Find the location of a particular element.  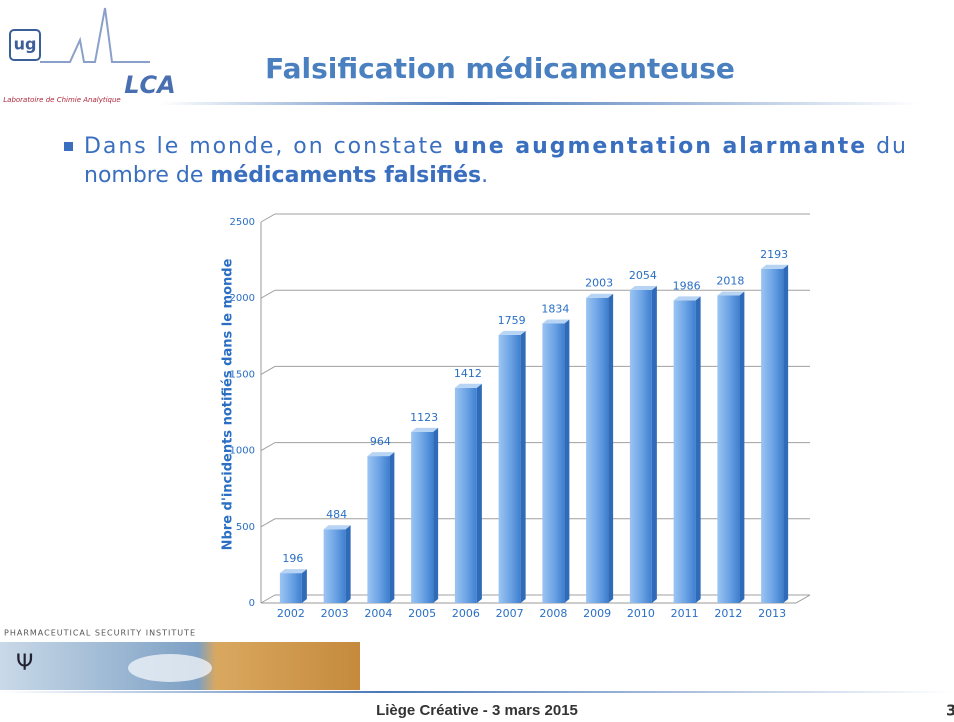

footer: Liège Créative - 3 mars 2015 is located at coordinates (477, 710).